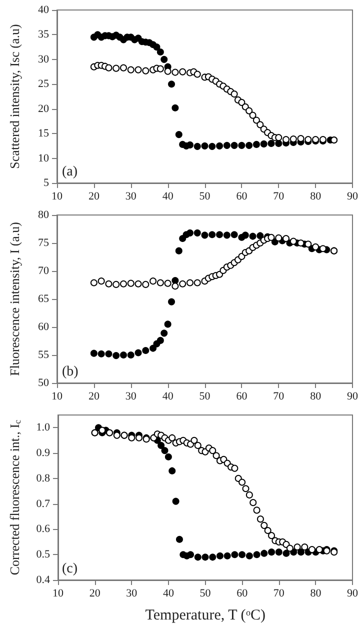 The height and width of the screenshot is (630, 361). I want to click on y-tick-label: 20, so click(44, 108).